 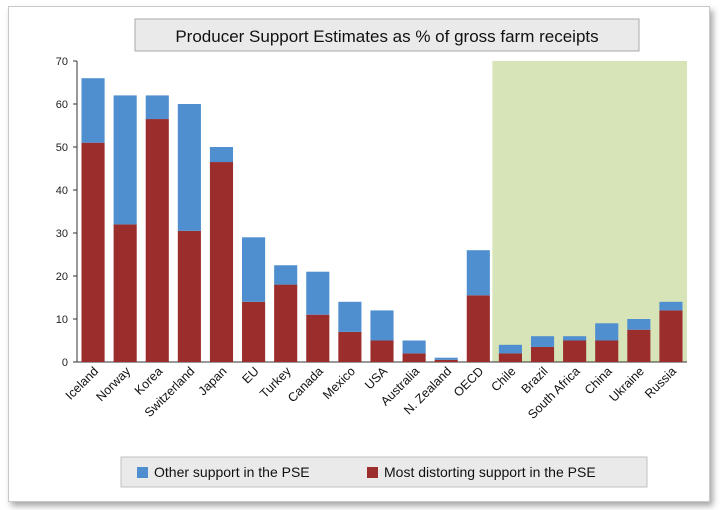 I want to click on bar-other-mexico, so click(x=350, y=316).